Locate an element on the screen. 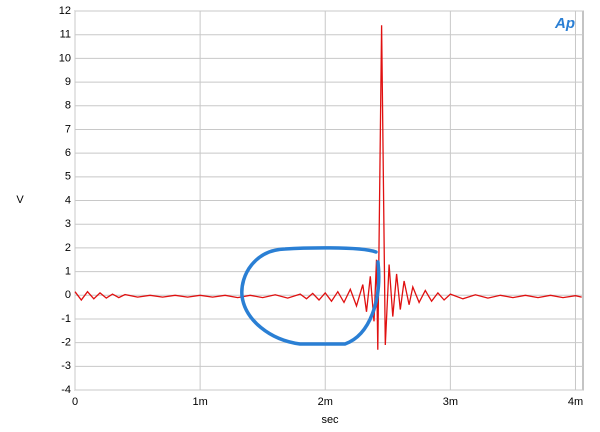 The image size is (600, 432). x-tick-label: 3m is located at coordinates (450, 402).